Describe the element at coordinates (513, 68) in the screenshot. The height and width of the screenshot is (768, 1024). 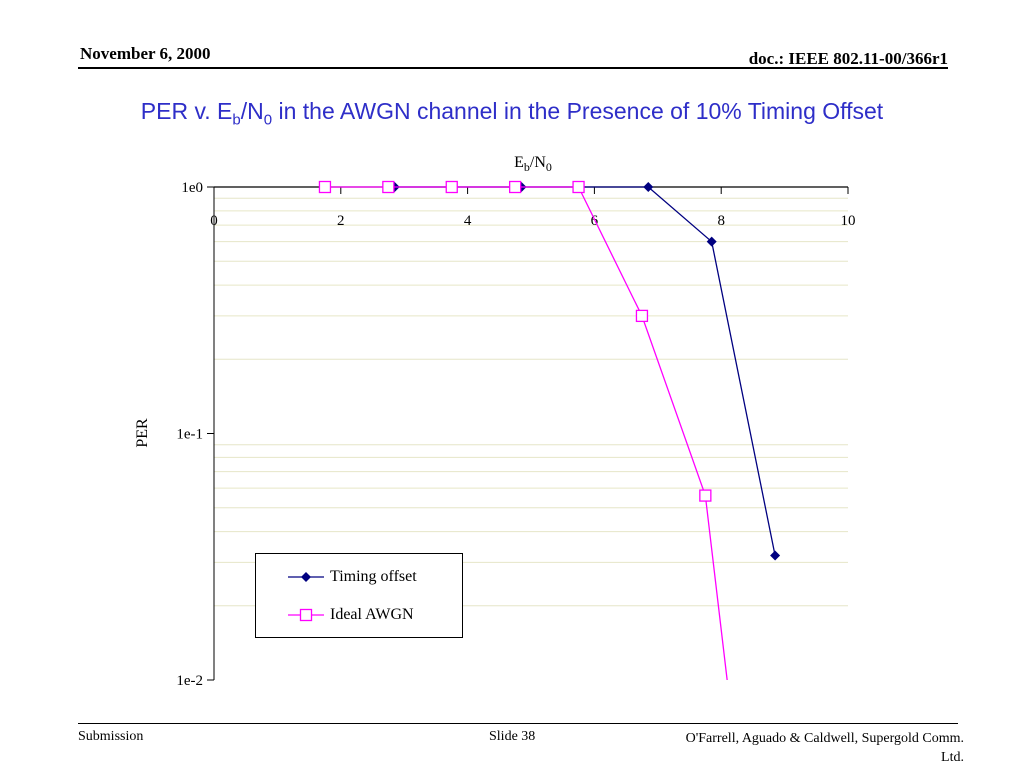
I see `header-rule` at that location.